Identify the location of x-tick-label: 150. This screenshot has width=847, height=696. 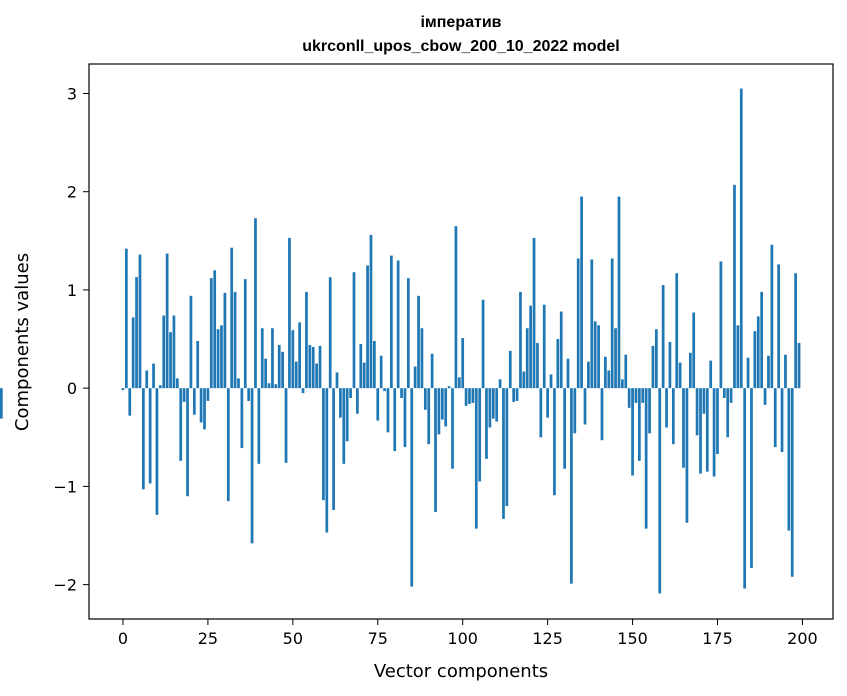
(632, 638).